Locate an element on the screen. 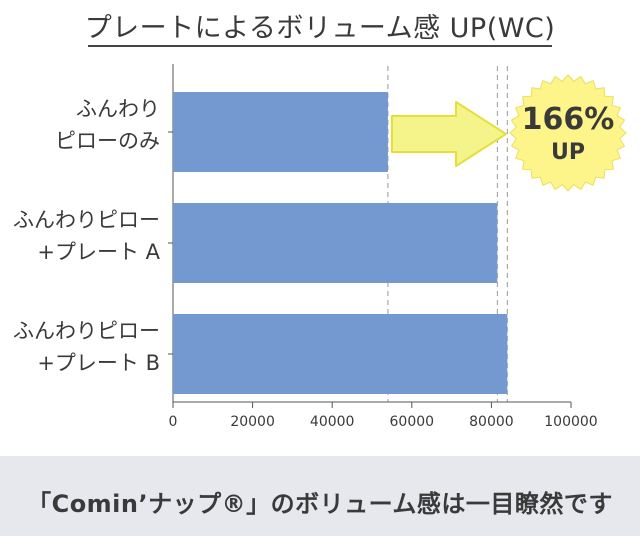  x-tick-label-4: 60000 is located at coordinates (412, 422).